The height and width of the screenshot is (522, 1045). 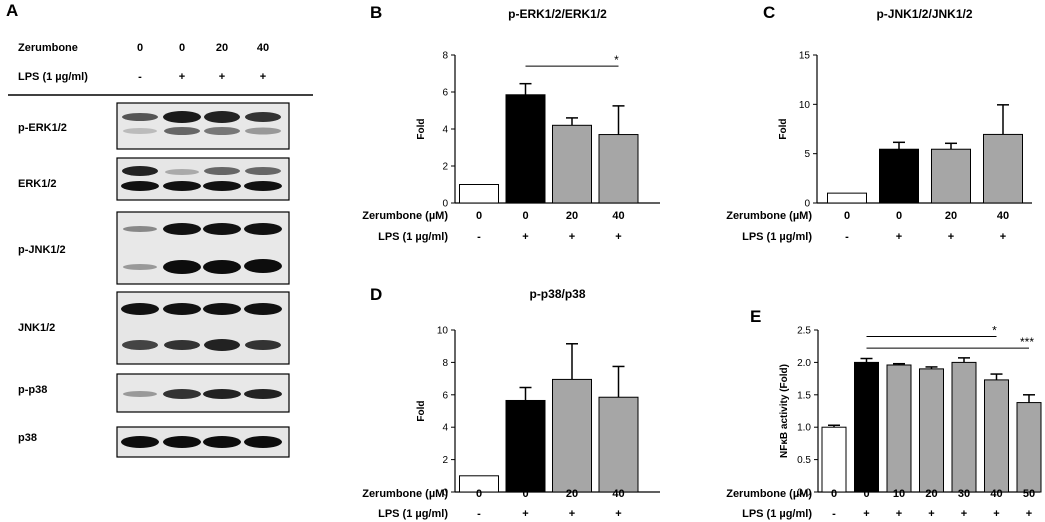 I want to click on blot-zerumbone-dose: 20, so click(x=222, y=48).